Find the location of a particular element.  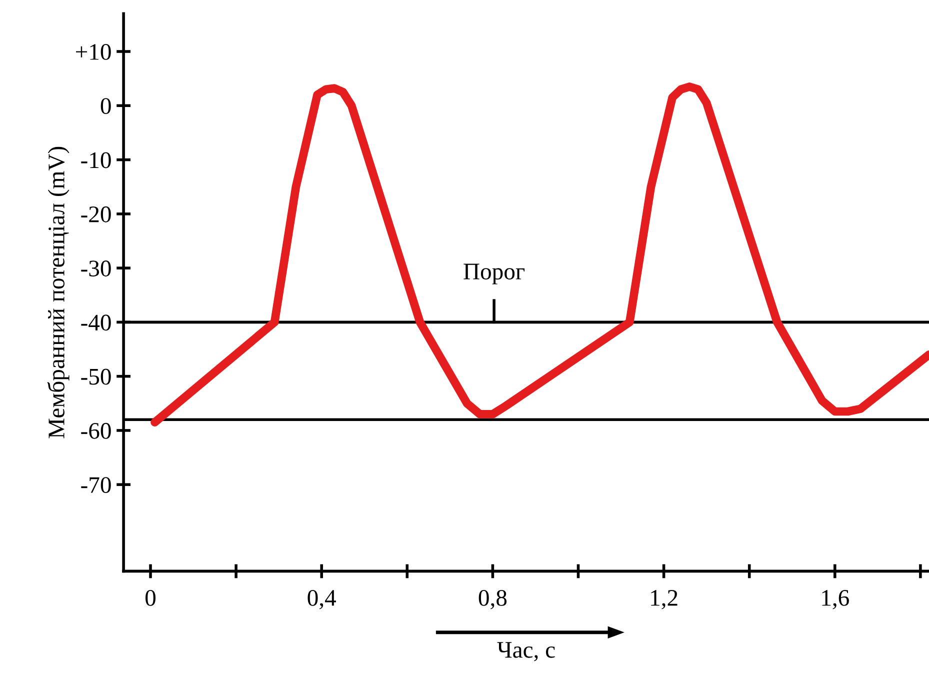

x-tick-label: 0,4 is located at coordinates (322, 600).